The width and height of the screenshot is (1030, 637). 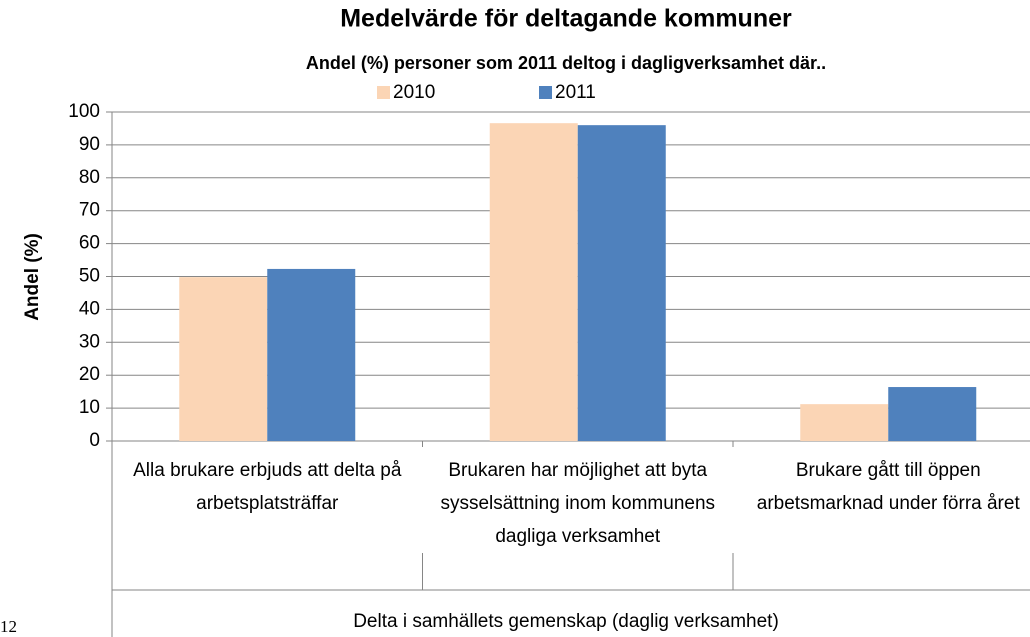 What do you see at coordinates (89, 341) in the screenshot?
I see `y-tick-label: 30` at bounding box center [89, 341].